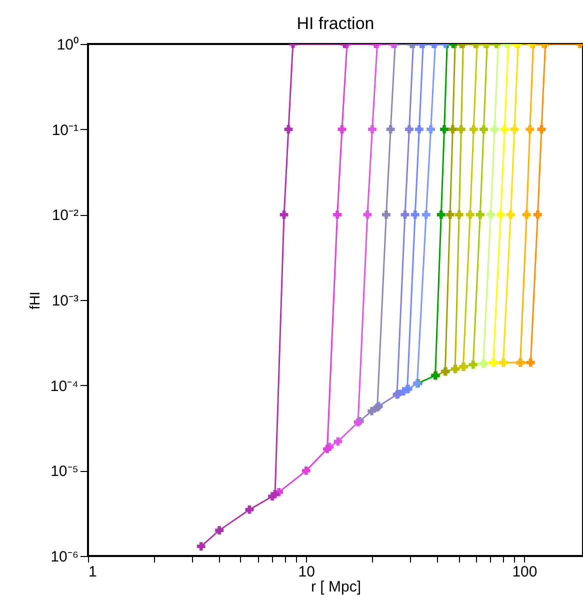  What do you see at coordinates (65, 130) in the screenshot?
I see `y-tick-label: 10⁻¹` at bounding box center [65, 130].